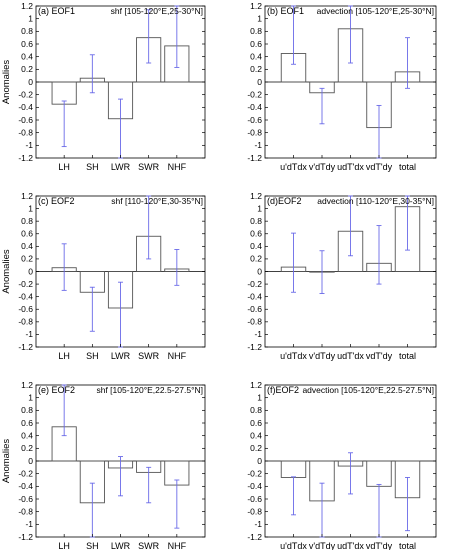 Image resolution: width=463 pixels, height=550 pixels. I want to click on panel-label: (e) EOF2, so click(56, 390).